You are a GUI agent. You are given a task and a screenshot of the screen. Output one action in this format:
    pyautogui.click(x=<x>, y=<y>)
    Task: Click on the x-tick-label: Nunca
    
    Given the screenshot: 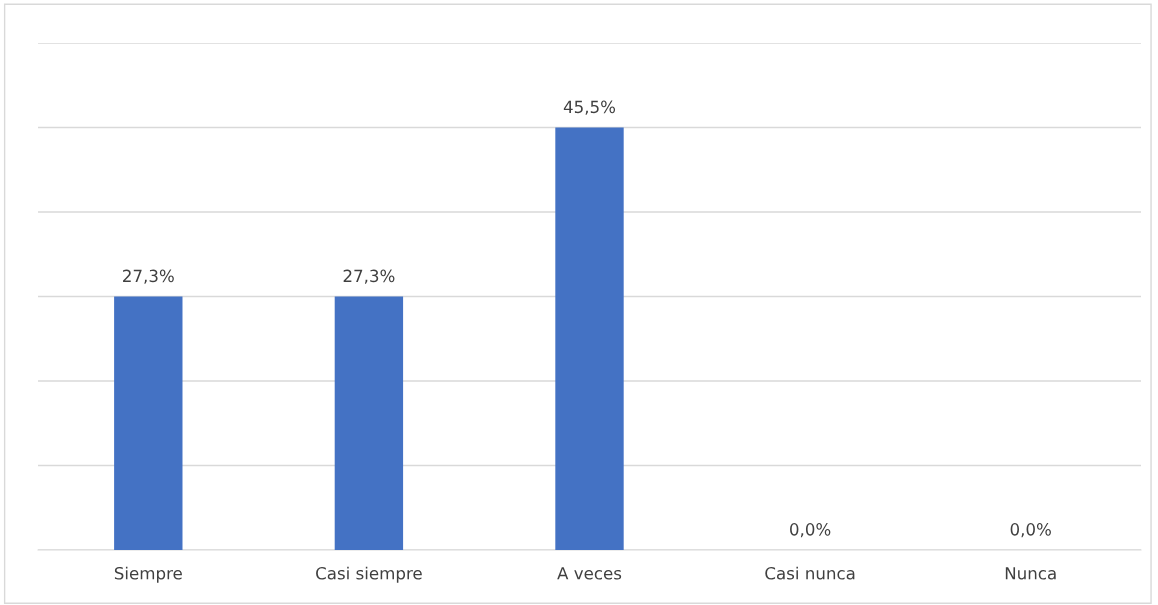 What is the action you would take?
    pyautogui.click(x=1030, y=573)
    